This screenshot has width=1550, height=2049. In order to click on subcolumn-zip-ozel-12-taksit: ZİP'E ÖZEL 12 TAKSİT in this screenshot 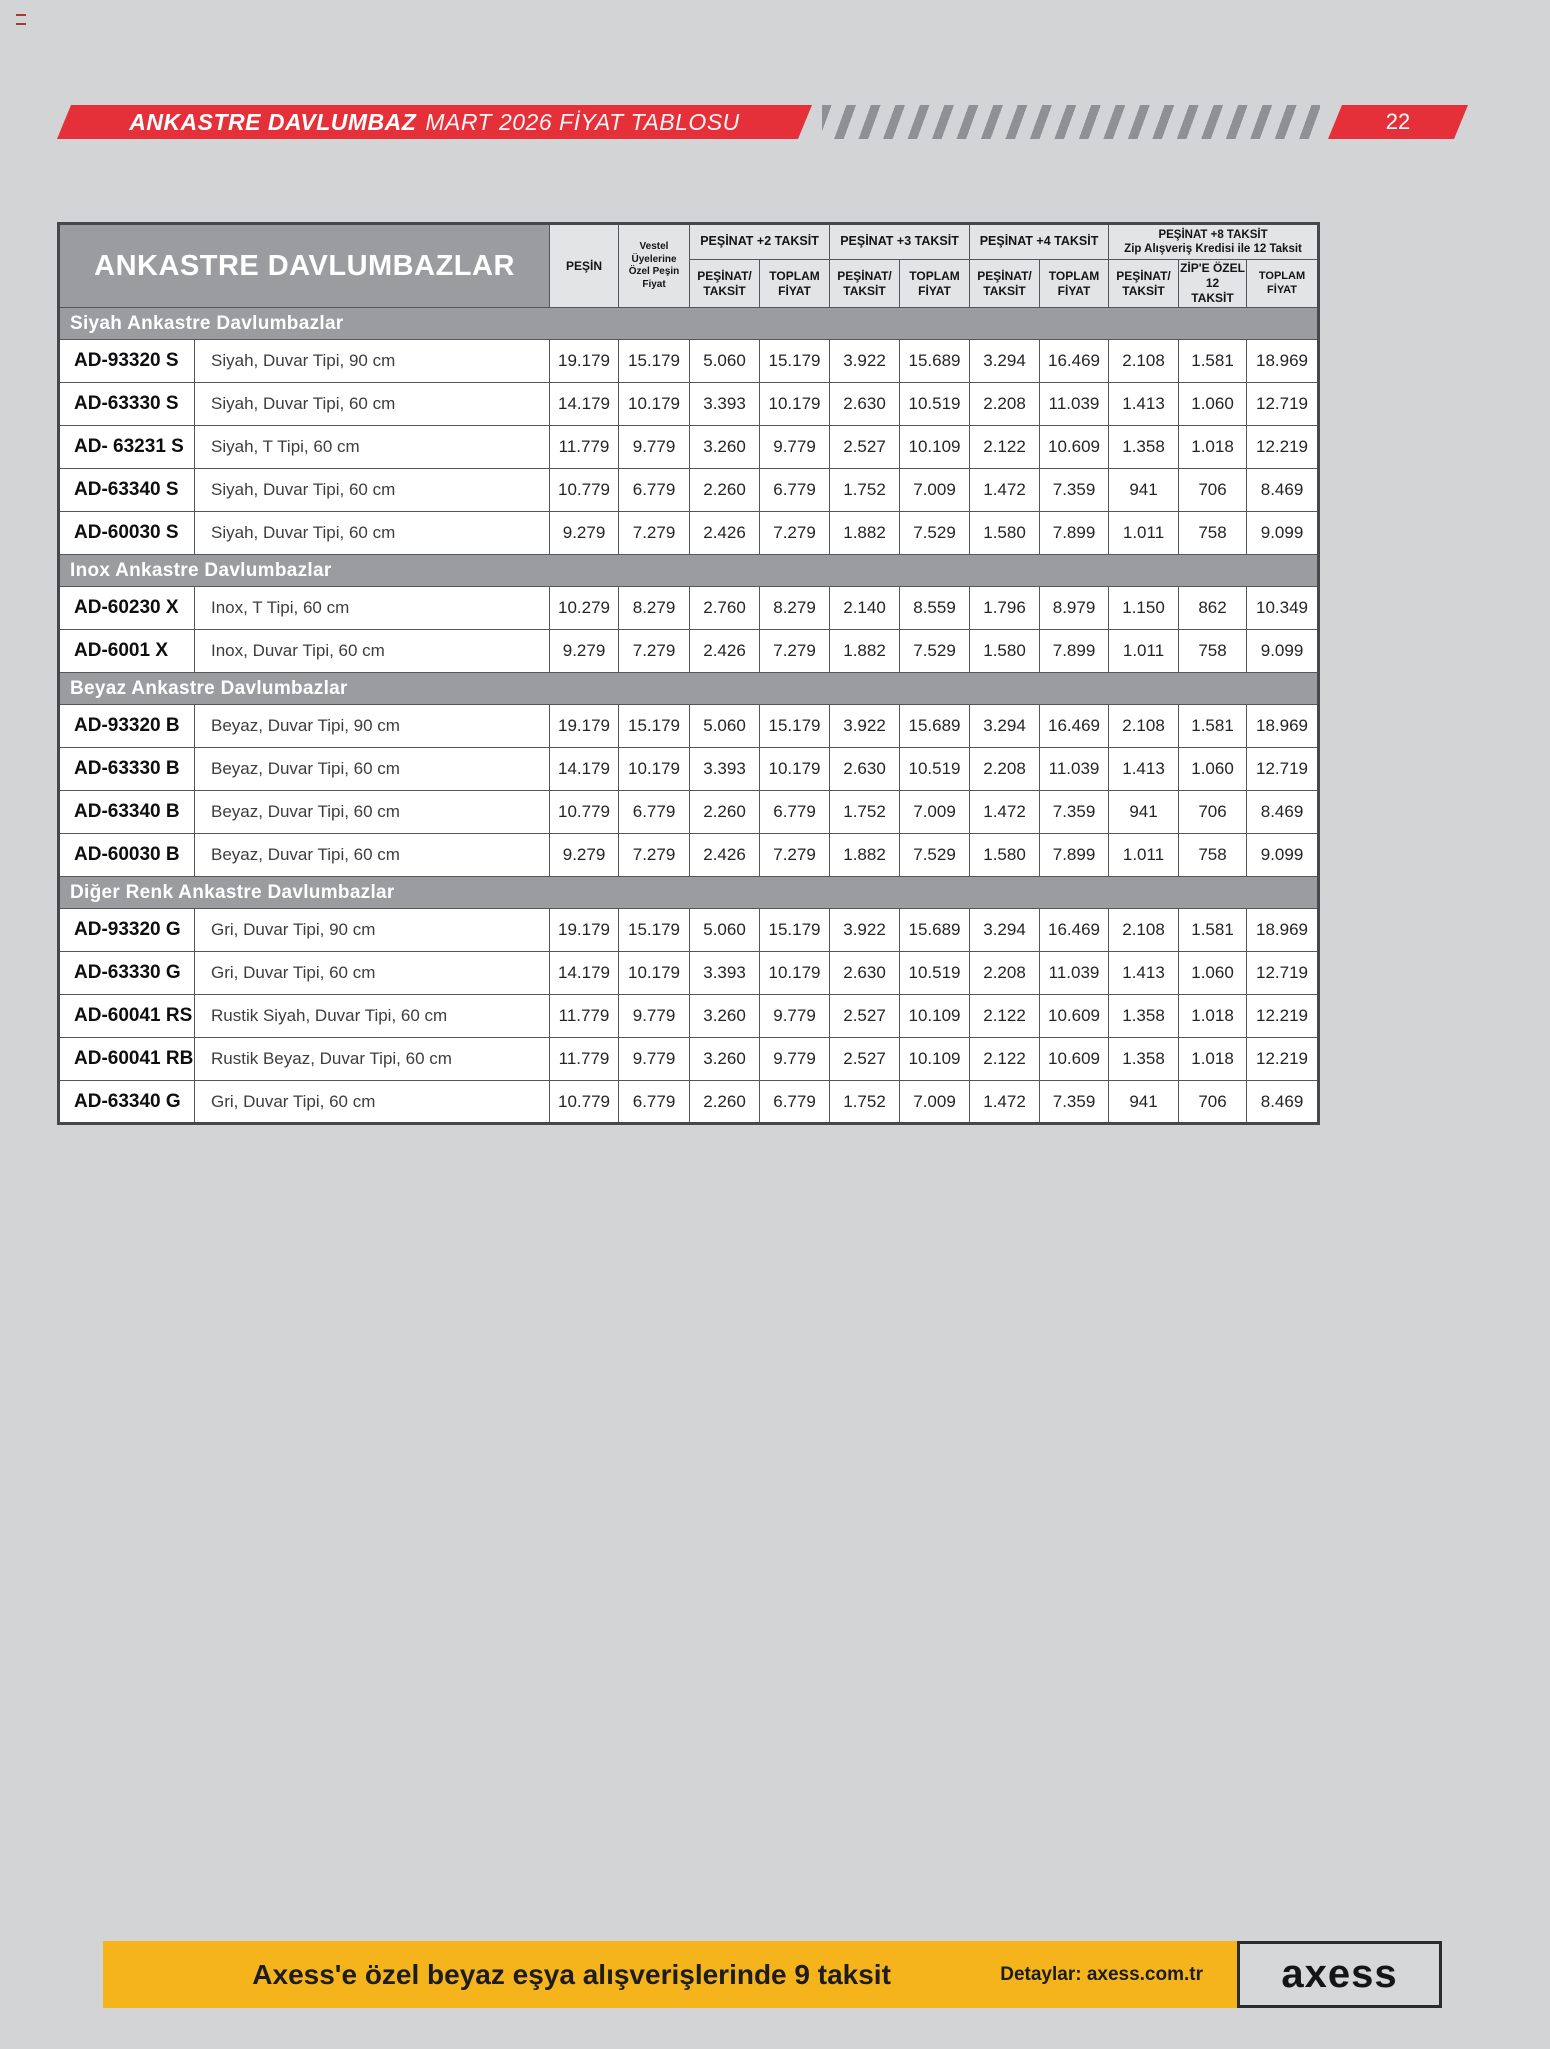, I will do `click(1213, 283)`.